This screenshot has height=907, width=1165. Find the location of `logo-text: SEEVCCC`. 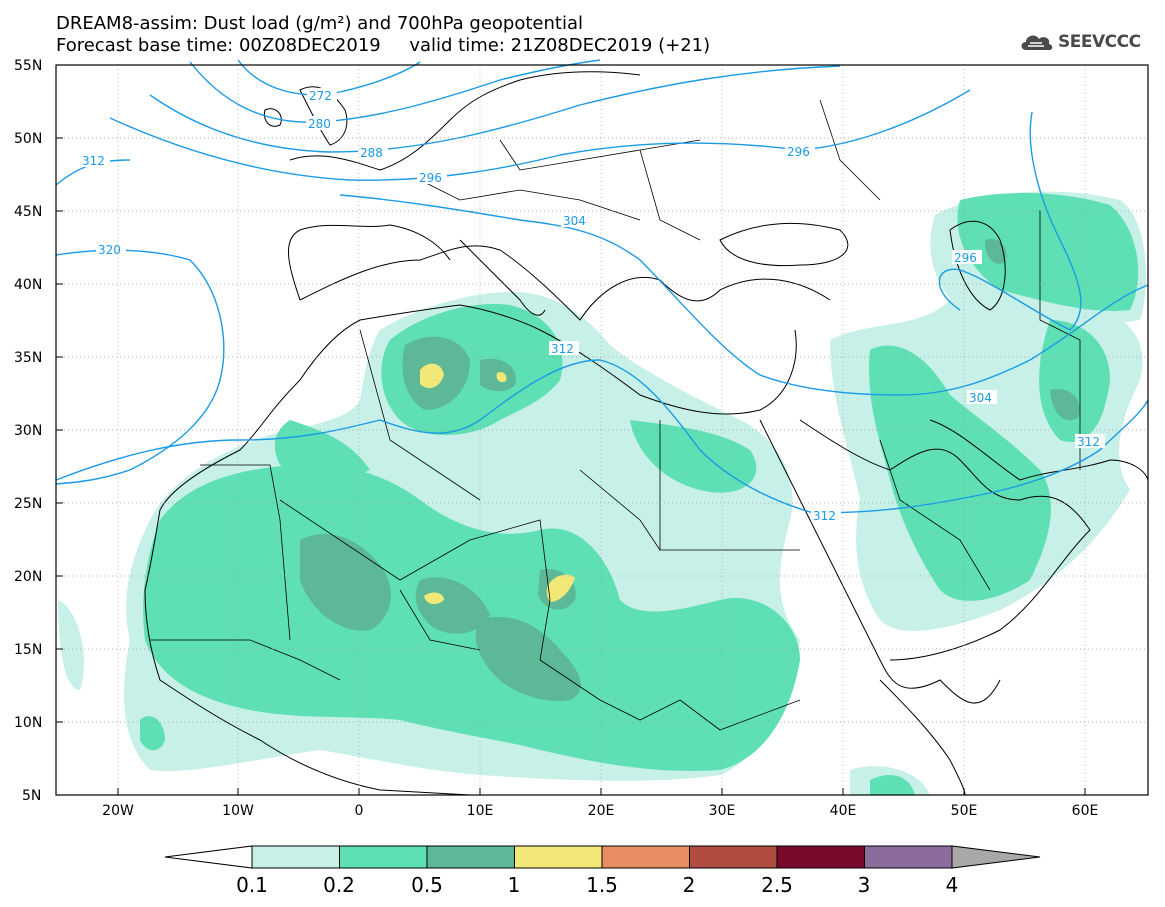

logo-text: SEEVCCC is located at coordinates (1099, 42).